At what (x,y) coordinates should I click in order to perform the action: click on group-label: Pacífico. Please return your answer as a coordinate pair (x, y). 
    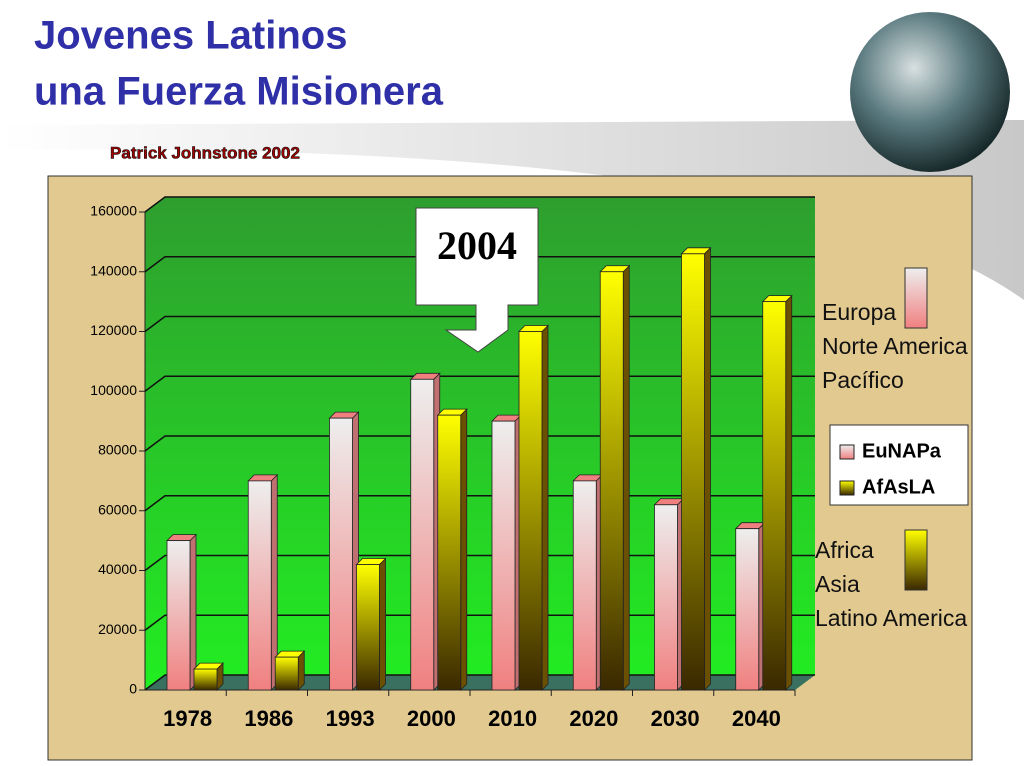
    Looking at the image, I should click on (863, 380).